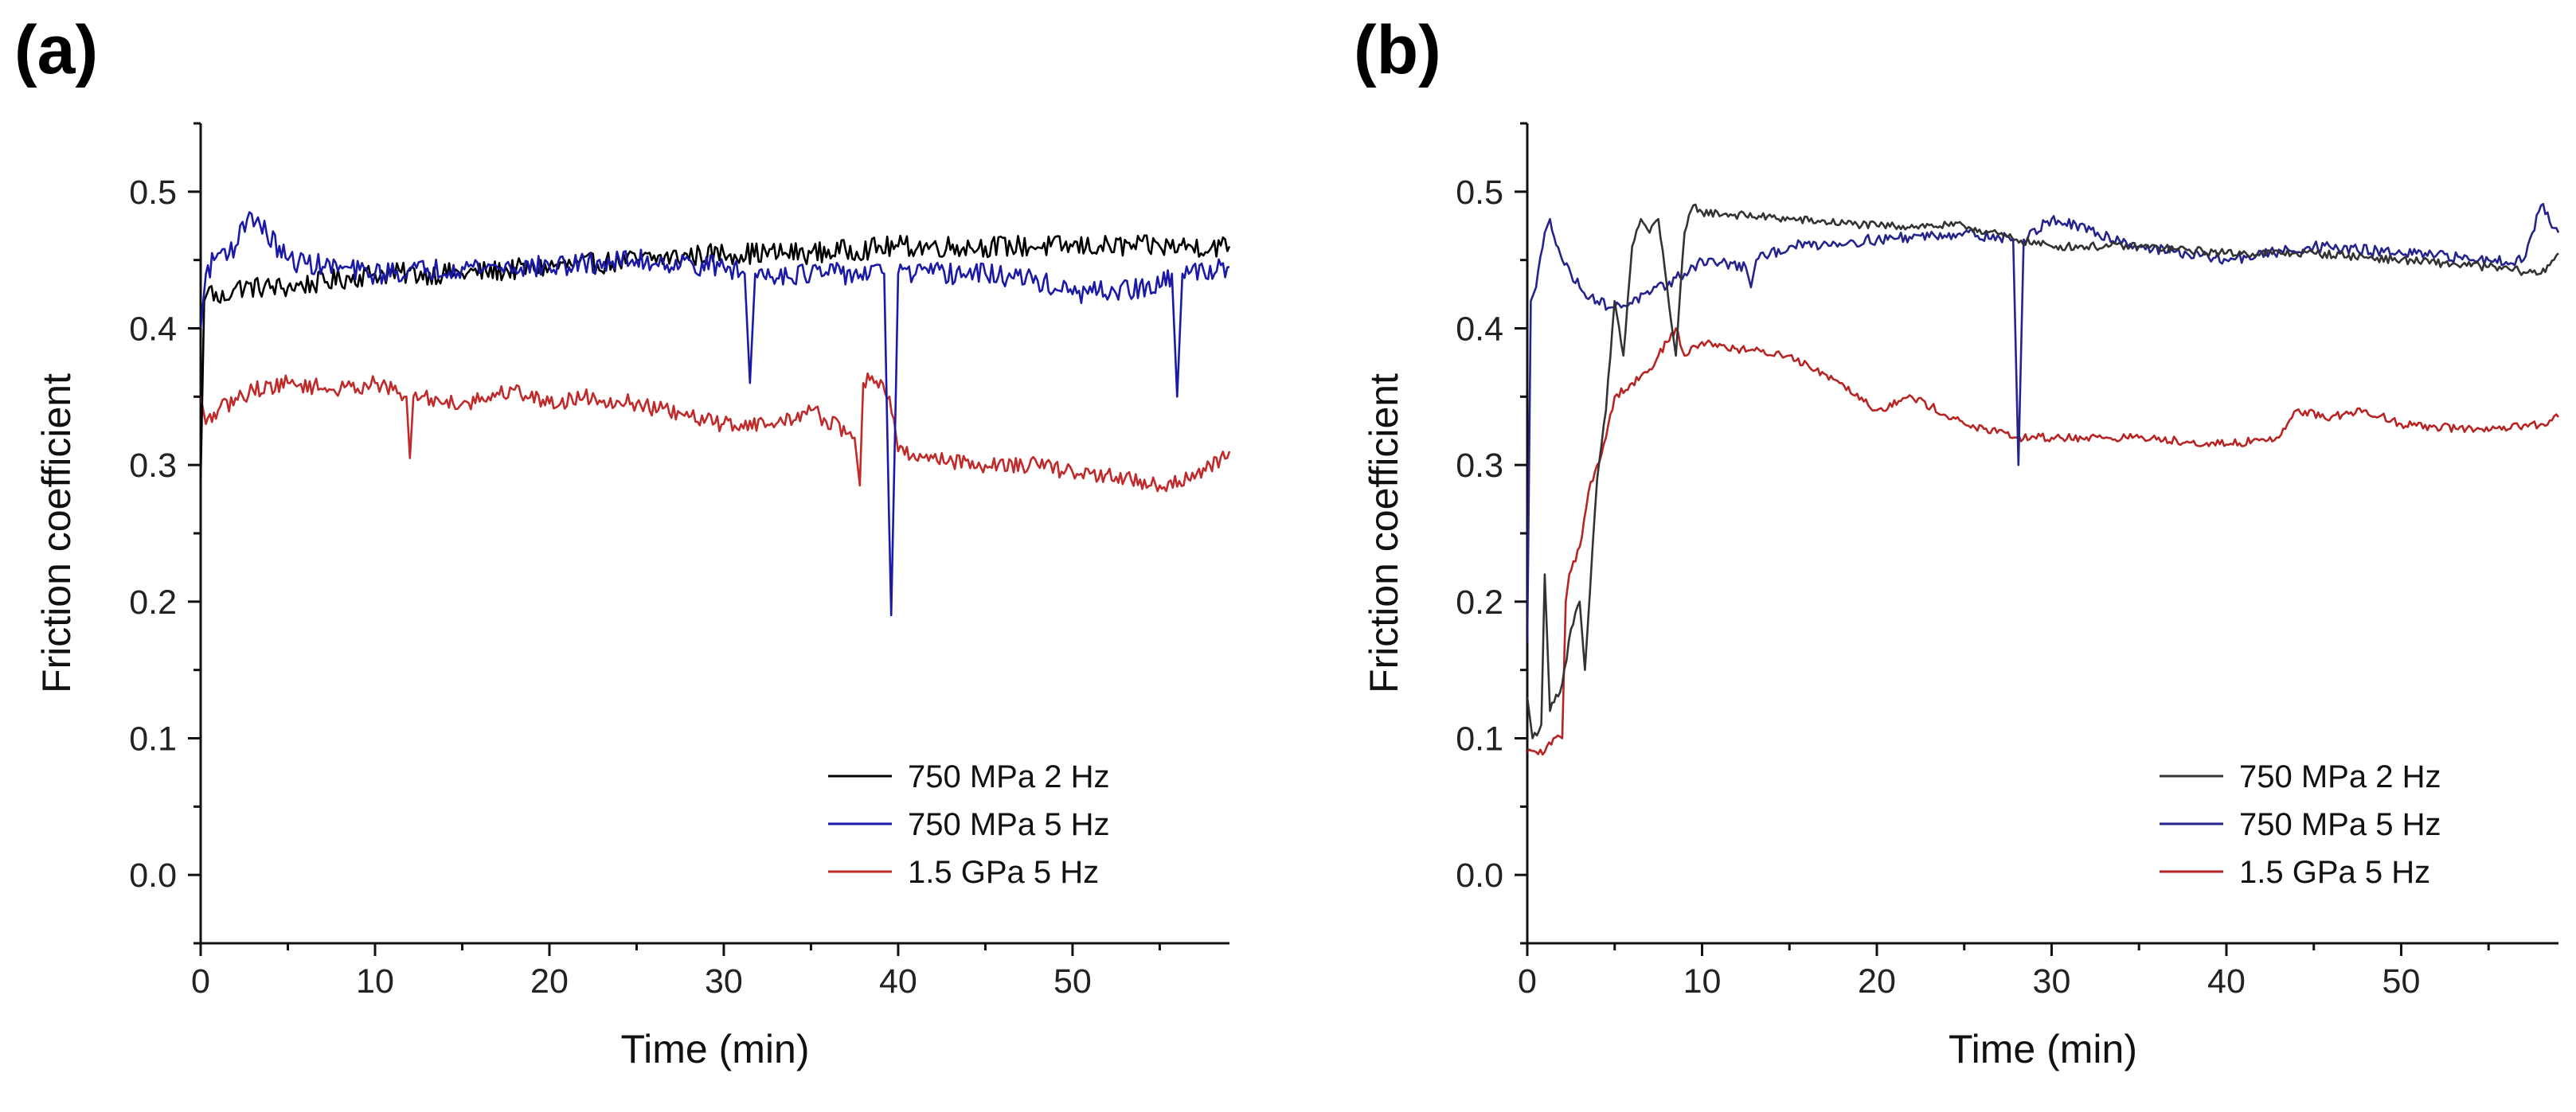 This screenshot has width=2576, height=1112. I want to click on x-tick-label-a: 30, so click(724, 982).